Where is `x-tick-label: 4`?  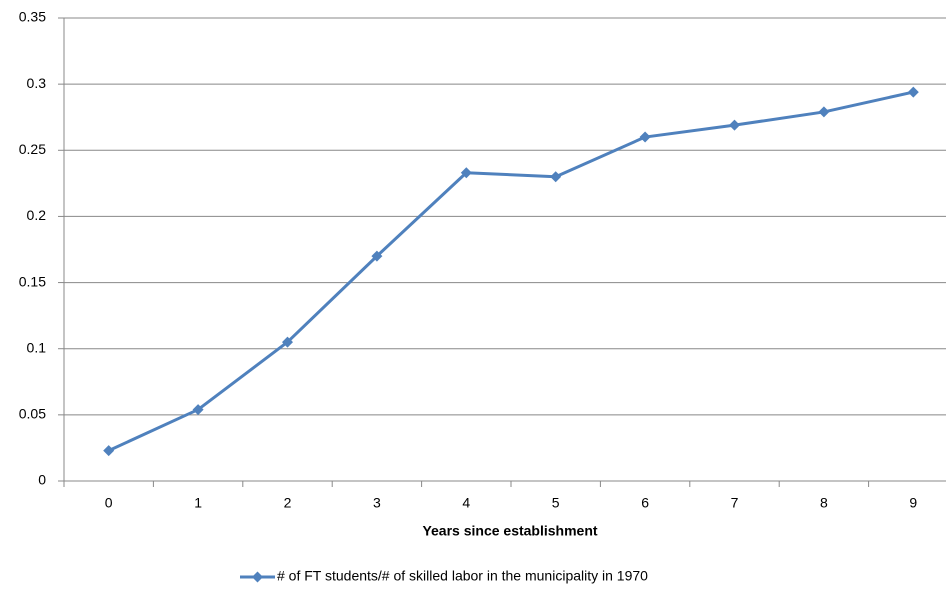 x-tick-label: 4 is located at coordinates (466, 503).